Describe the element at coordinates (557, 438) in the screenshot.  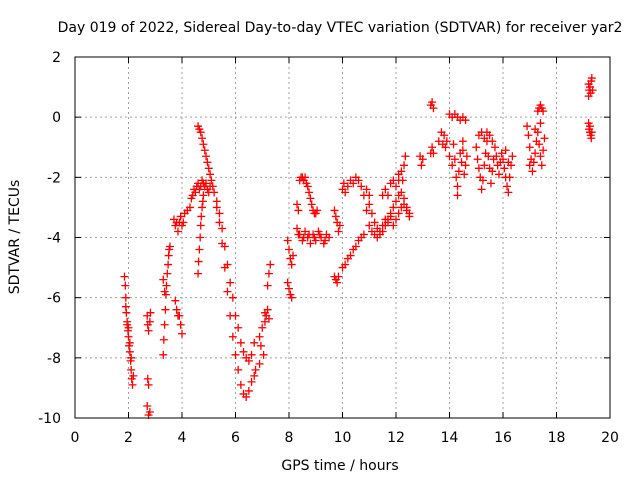
I see `x-tick-label: 18` at that location.